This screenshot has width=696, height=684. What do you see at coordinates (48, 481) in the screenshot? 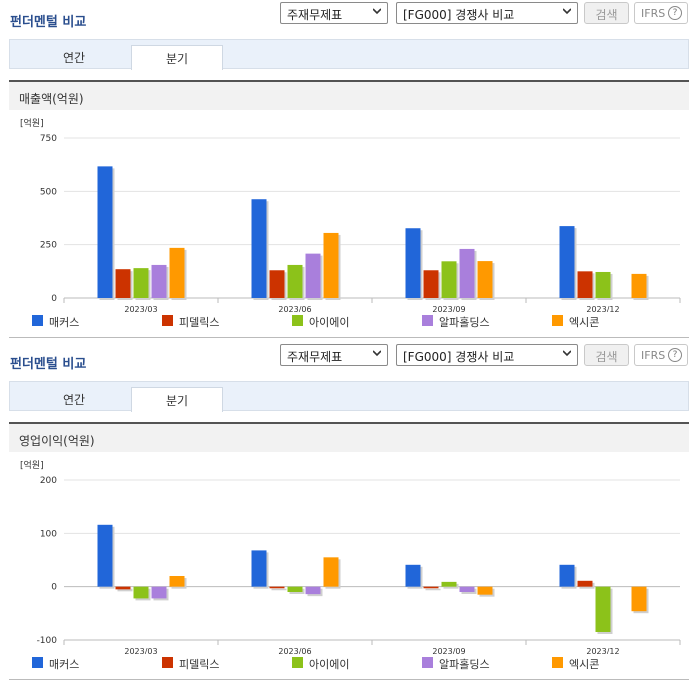
I see `y-tick-label: 200` at bounding box center [48, 481].